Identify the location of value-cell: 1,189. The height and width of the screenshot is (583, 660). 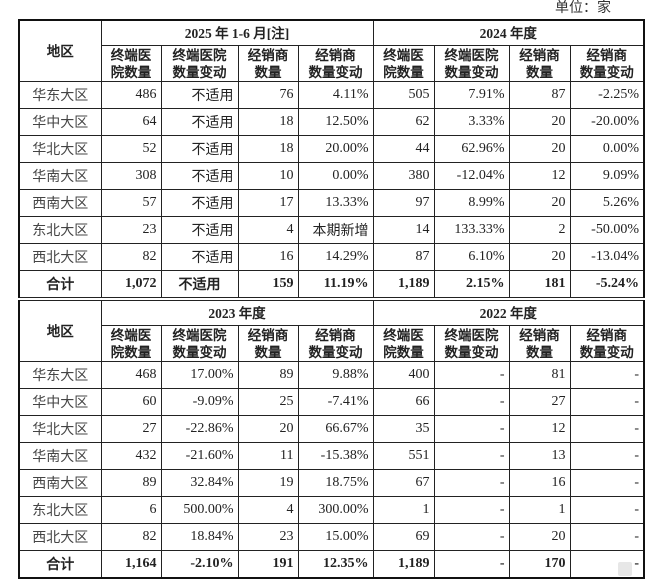
(403, 564).